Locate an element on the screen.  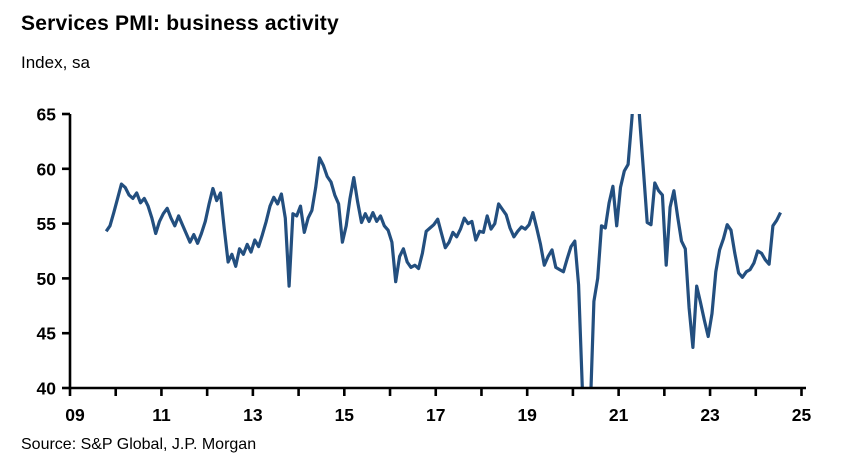
svg-text: 09 is located at coordinates (75, 415).